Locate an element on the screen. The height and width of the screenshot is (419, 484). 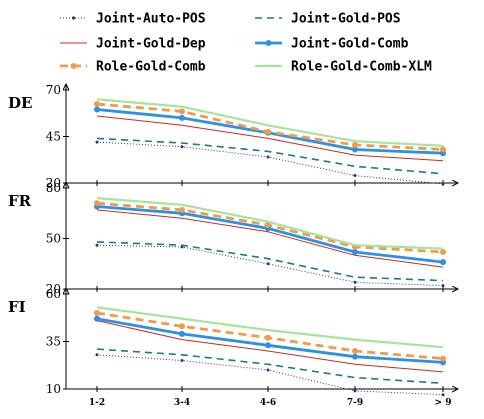
y-tick-label: 10 is located at coordinates (53, 389).